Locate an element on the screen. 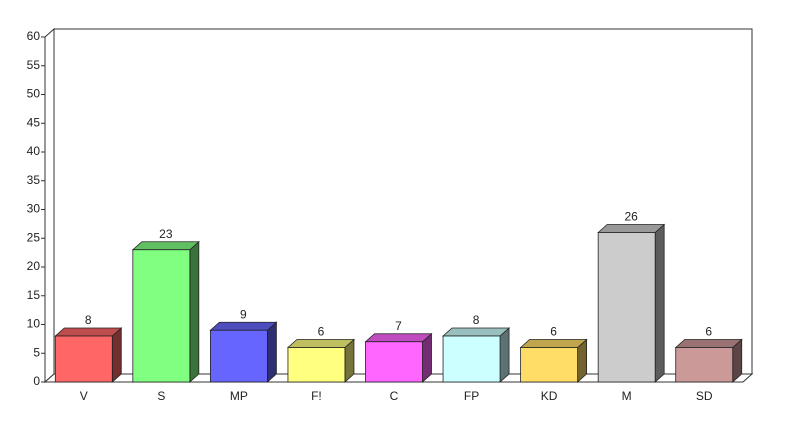  y-tick-label: 20 is located at coordinates (34, 266).